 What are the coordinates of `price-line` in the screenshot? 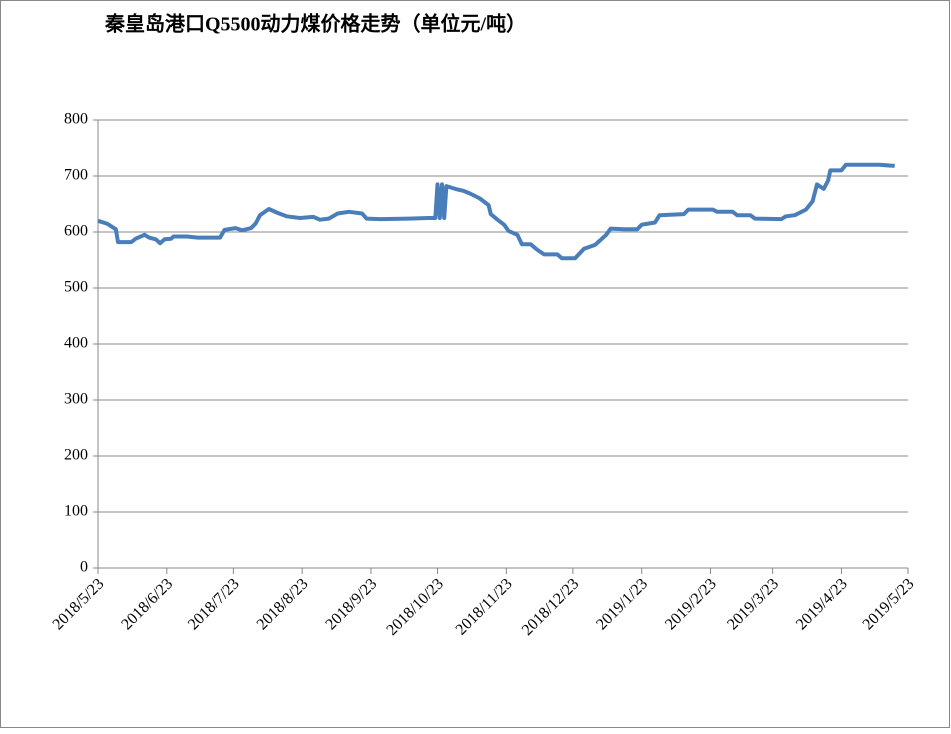 It's located at (496, 211).